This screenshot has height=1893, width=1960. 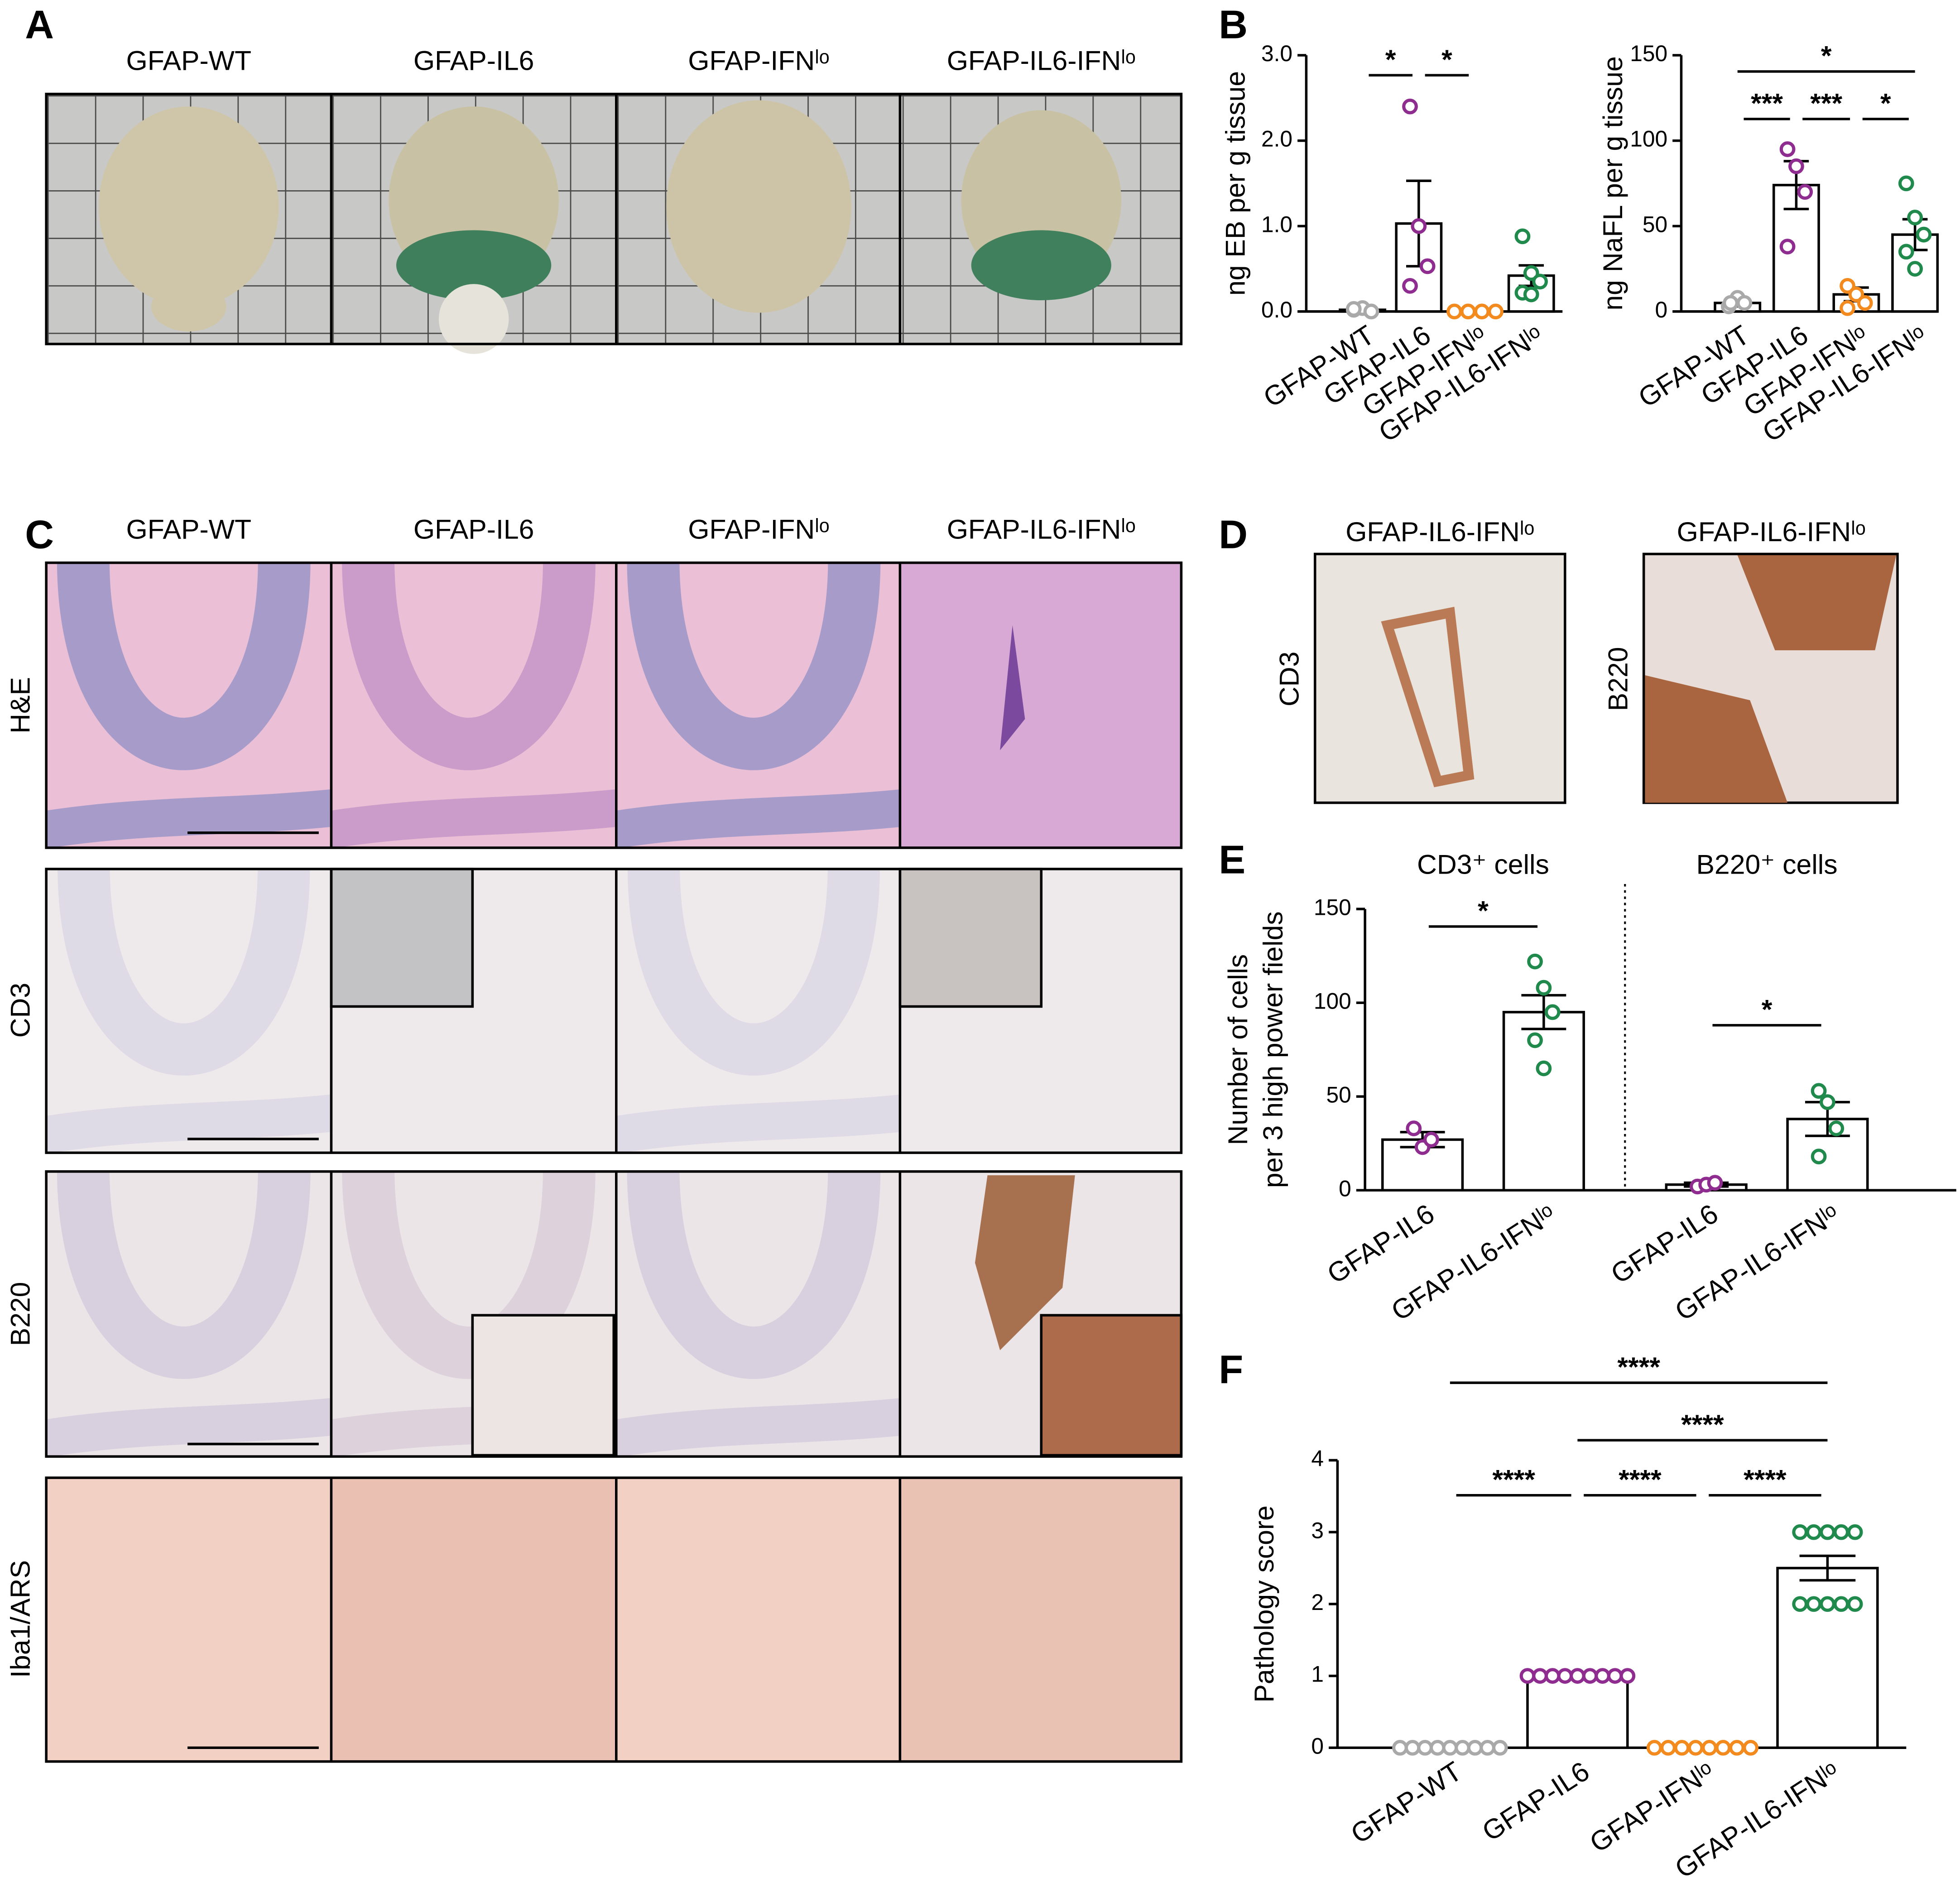 I want to click on y-axis-label: ng NaFL per g tissue, so click(x=1612, y=183).